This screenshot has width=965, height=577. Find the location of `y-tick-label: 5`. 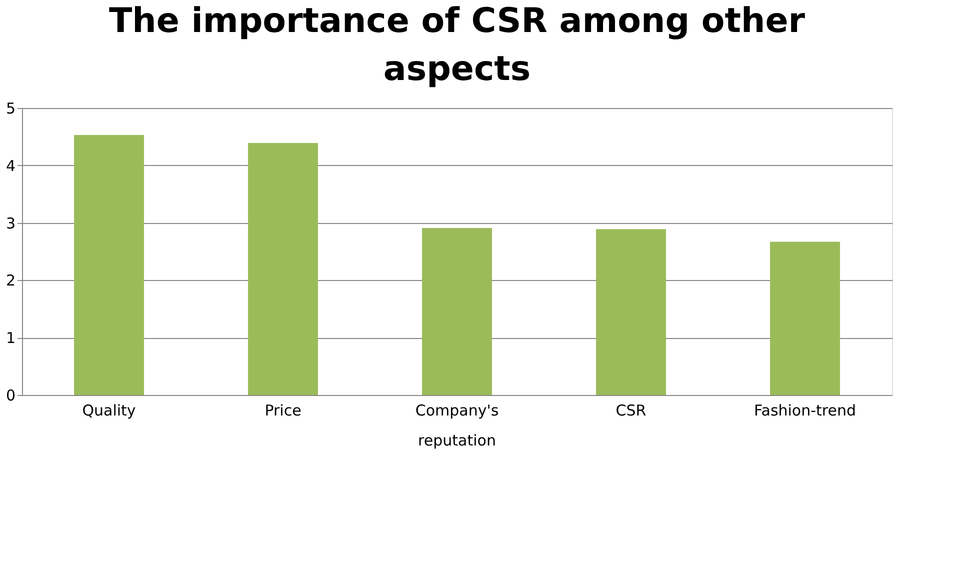

y-tick-label: 5 is located at coordinates (11, 109).